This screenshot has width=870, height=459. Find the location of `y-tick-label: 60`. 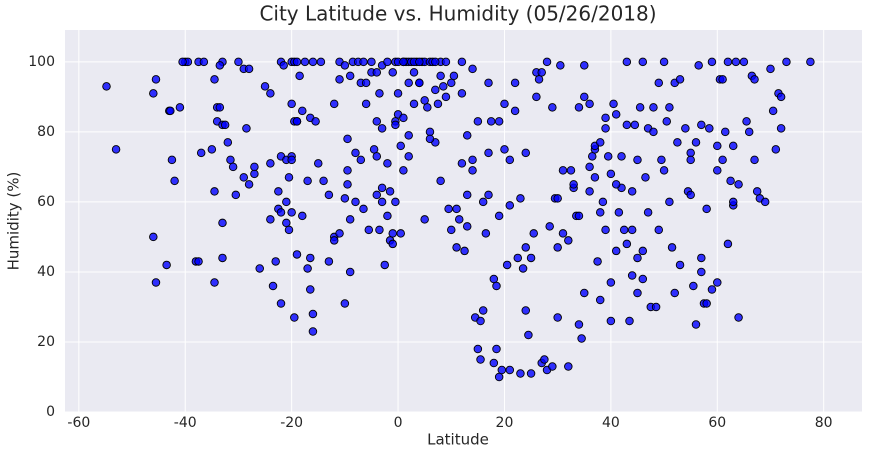

y-tick-label: 60 is located at coordinates (46, 202).